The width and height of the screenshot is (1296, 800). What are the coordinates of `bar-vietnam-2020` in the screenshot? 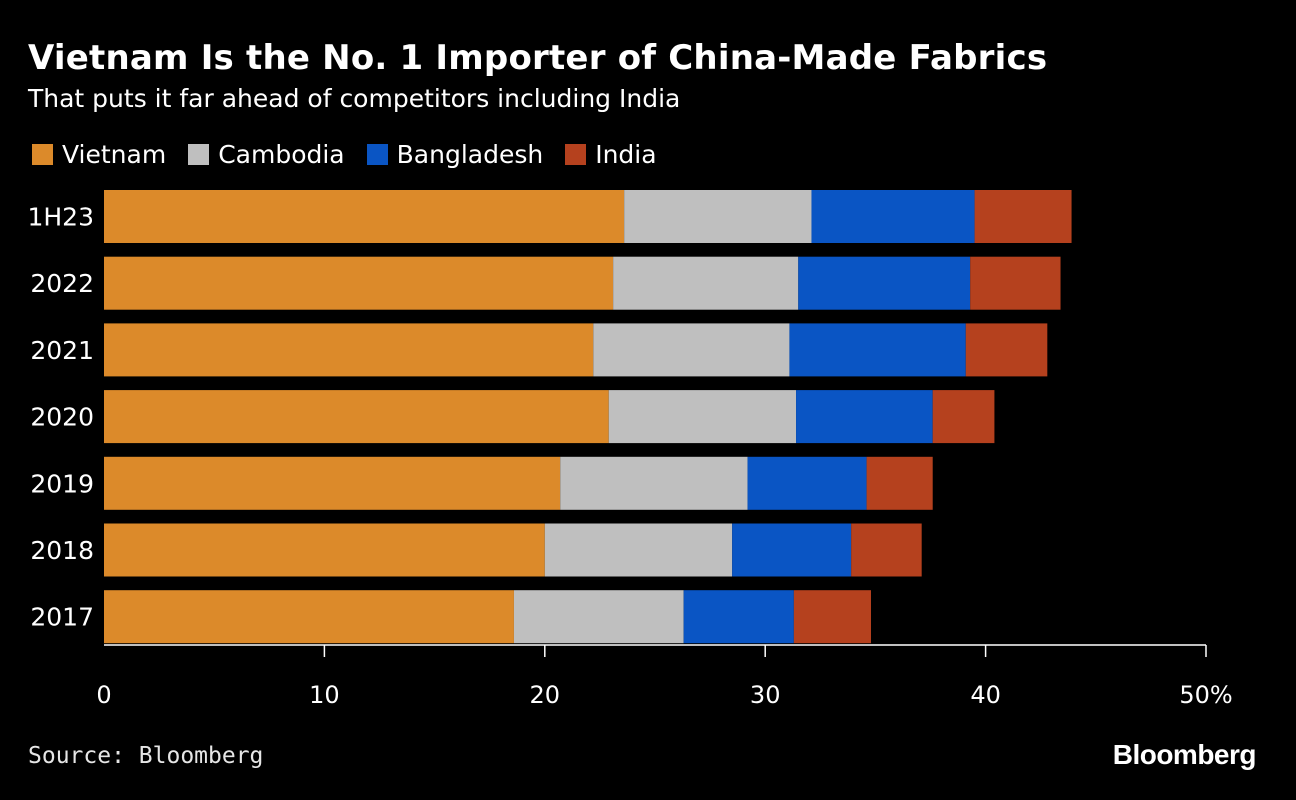 It's located at (356, 417).